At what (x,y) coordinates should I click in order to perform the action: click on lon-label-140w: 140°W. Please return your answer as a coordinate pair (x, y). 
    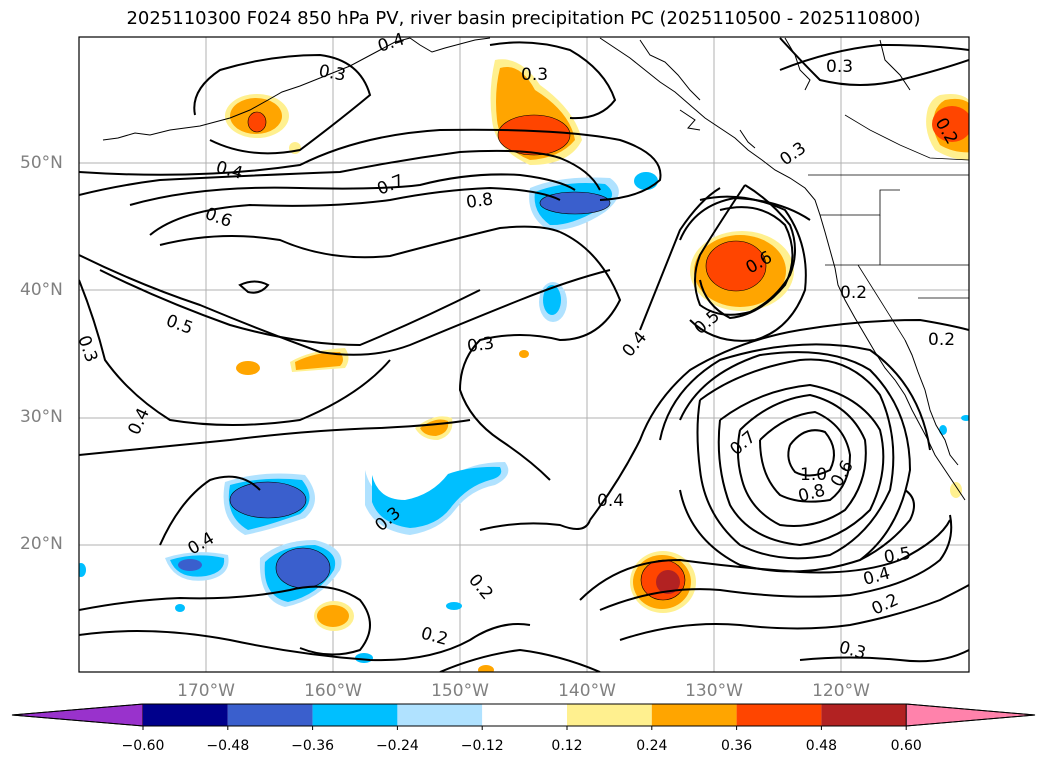
    Looking at the image, I should click on (587, 691).